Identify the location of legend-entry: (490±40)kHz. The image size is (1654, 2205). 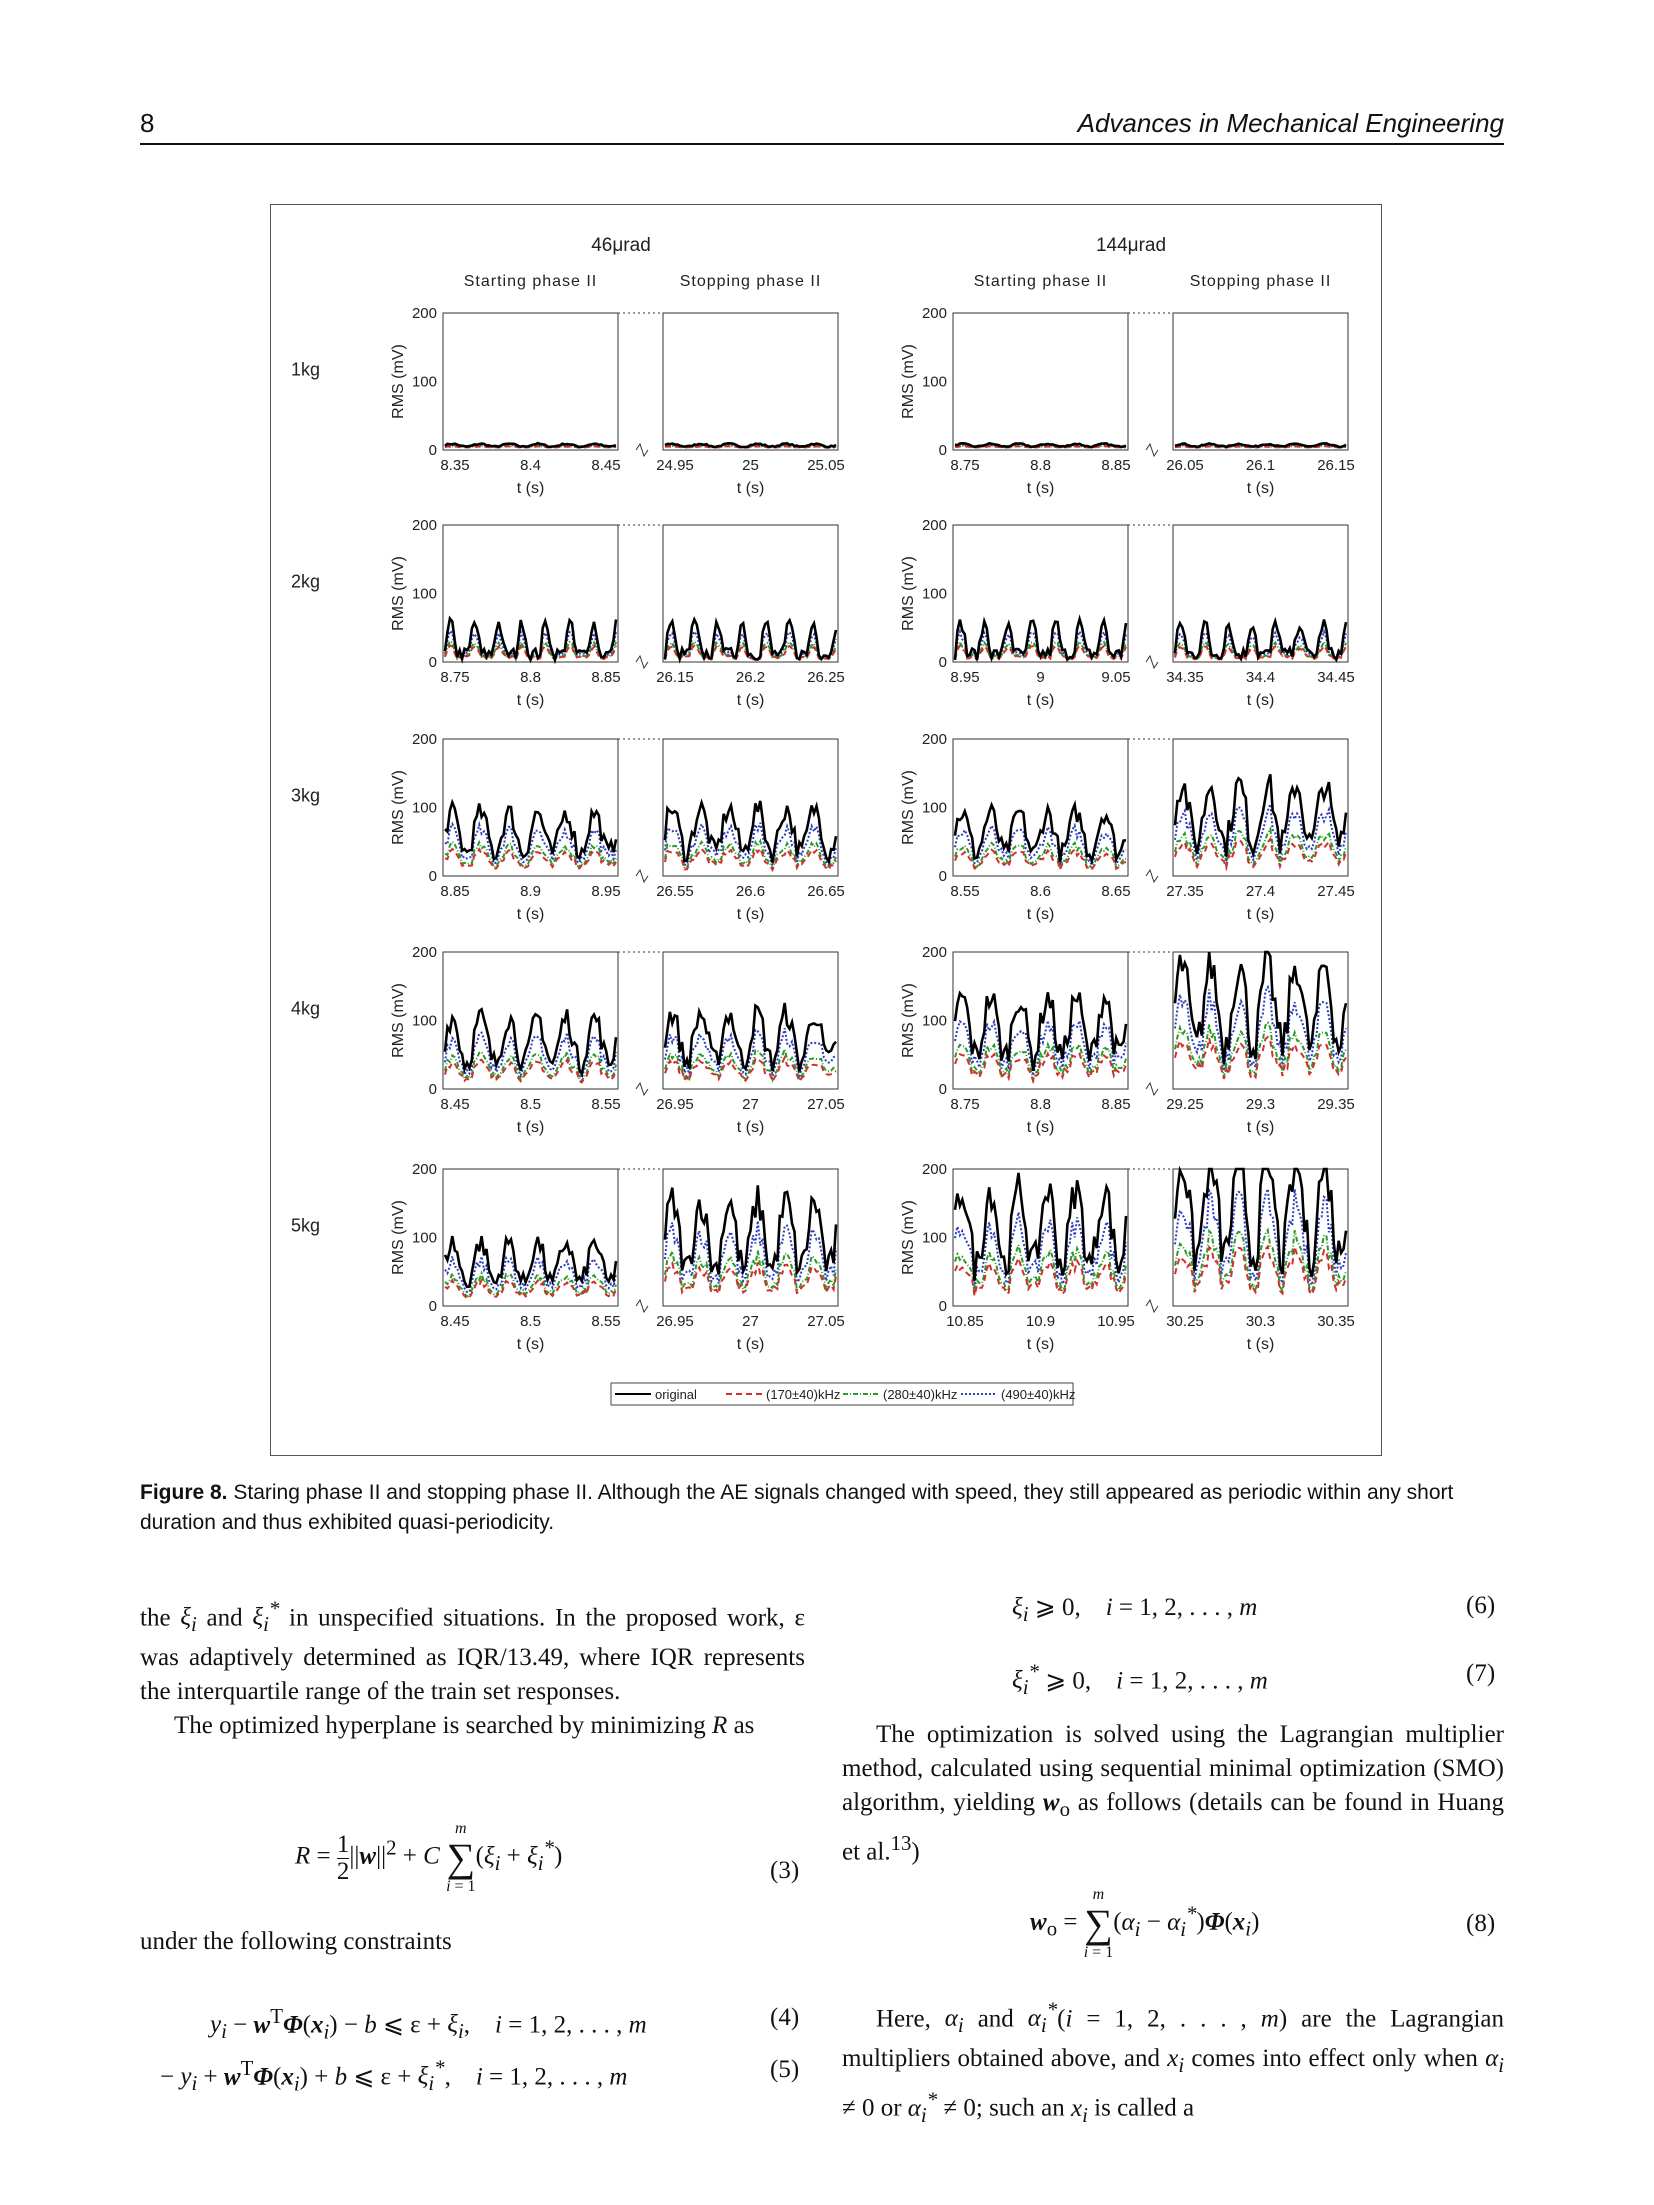
(1038, 1394).